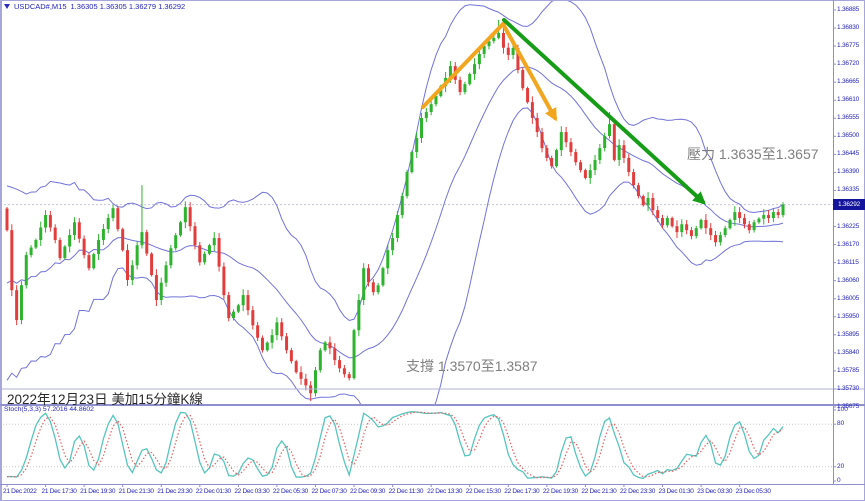 The image size is (865, 501). What do you see at coordinates (849, 205) in the screenshot?
I see `current-price-value: 1.36292` at bounding box center [849, 205].